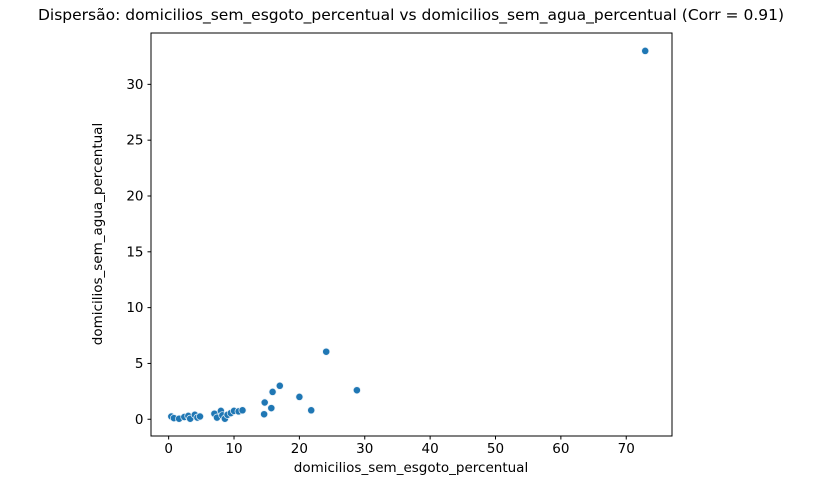 Image resolution: width=820 pixels, height=490 pixels. Describe the element at coordinates (134, 85) in the screenshot. I see `y-tick-label: 30` at that location.